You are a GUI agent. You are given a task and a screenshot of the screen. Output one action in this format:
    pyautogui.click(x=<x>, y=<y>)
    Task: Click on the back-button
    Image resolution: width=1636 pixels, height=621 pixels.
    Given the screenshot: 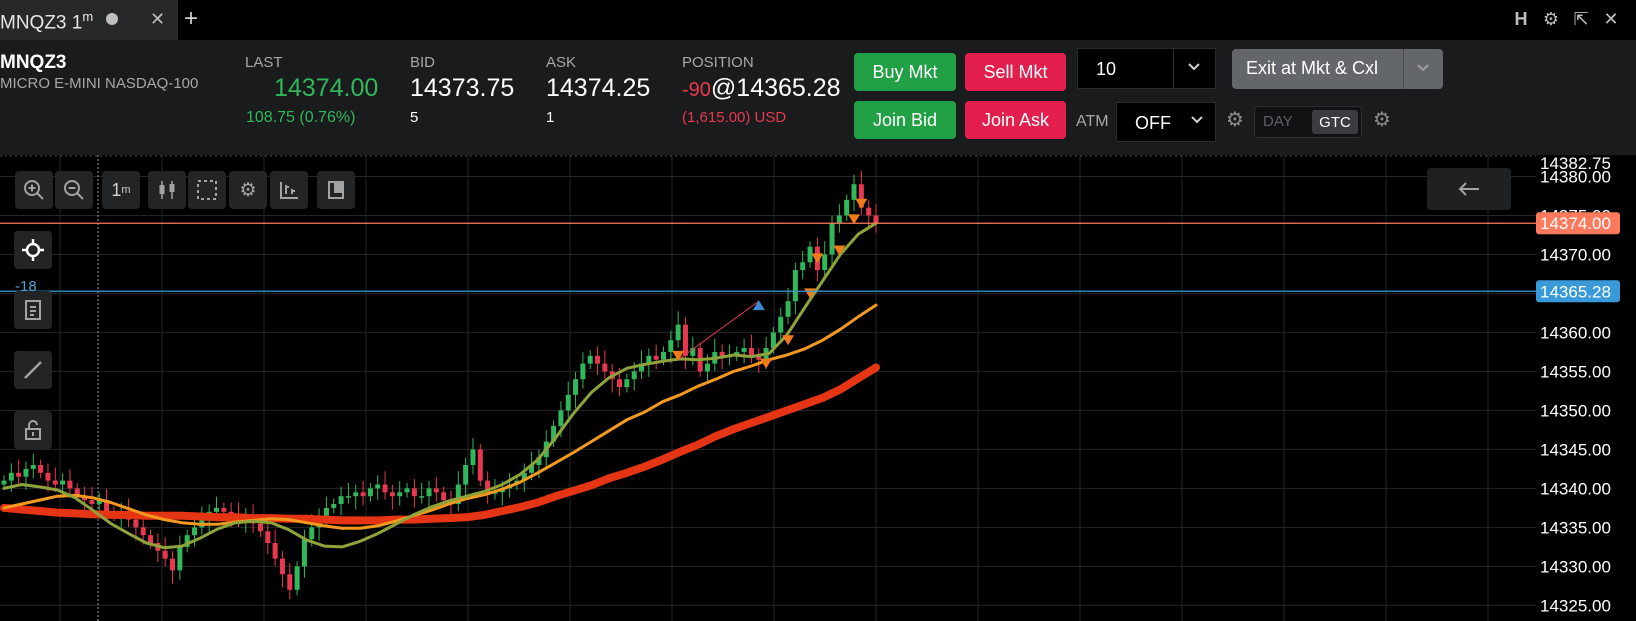 What is the action you would take?
    pyautogui.click(x=1469, y=189)
    